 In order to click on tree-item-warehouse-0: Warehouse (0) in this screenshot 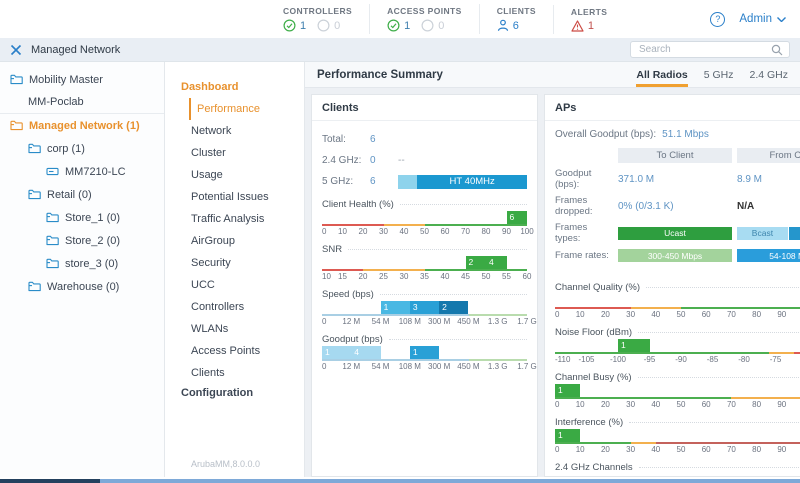, I will do `click(82, 286)`.